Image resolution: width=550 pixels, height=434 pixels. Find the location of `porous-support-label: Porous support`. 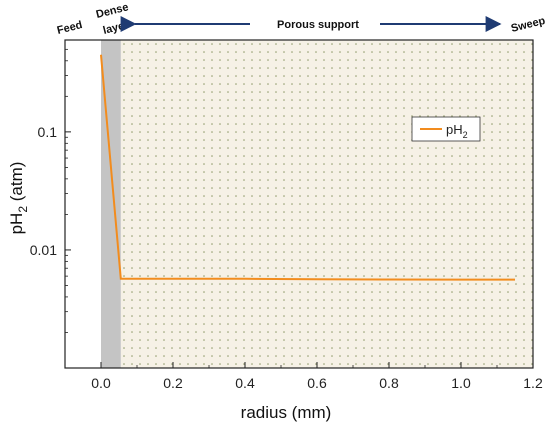

porous-support-label: Porous support is located at coordinates (318, 25).